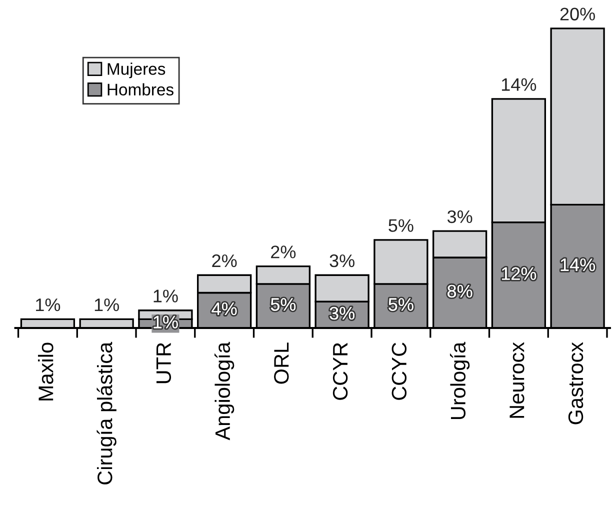 This screenshot has width=613, height=512. Describe the element at coordinates (460, 381) in the screenshot. I see `x-tick-label: Urología` at that location.